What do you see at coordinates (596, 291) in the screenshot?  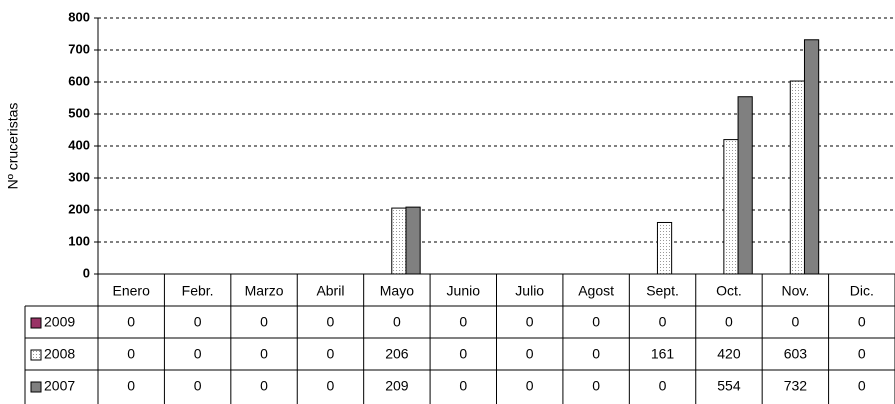 I see `x-tick-label: Agost` at bounding box center [596, 291].